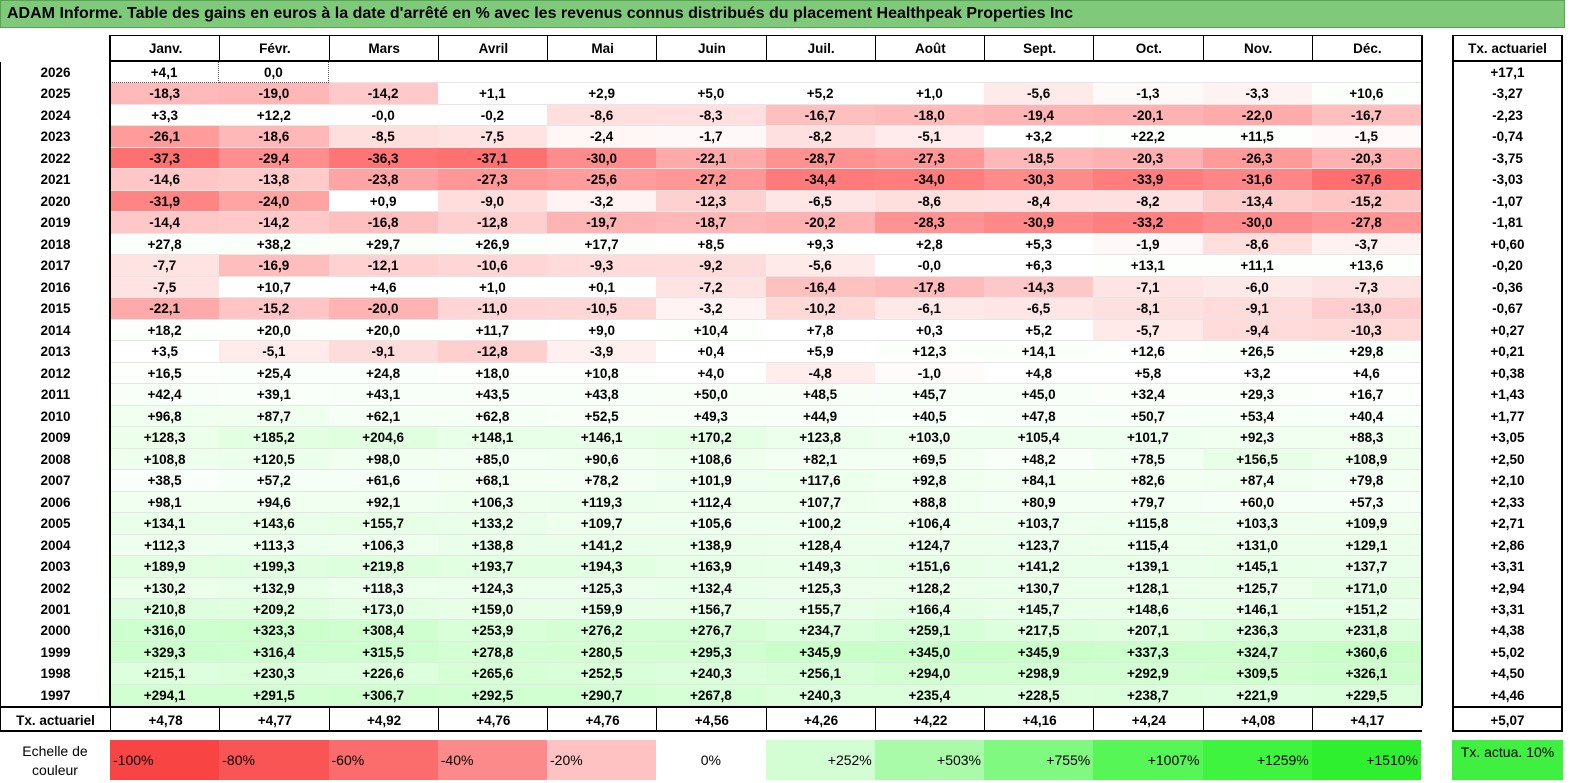 The image size is (1571, 783). What do you see at coordinates (1148, 373) in the screenshot?
I see `table-cell: +5,8` at bounding box center [1148, 373].